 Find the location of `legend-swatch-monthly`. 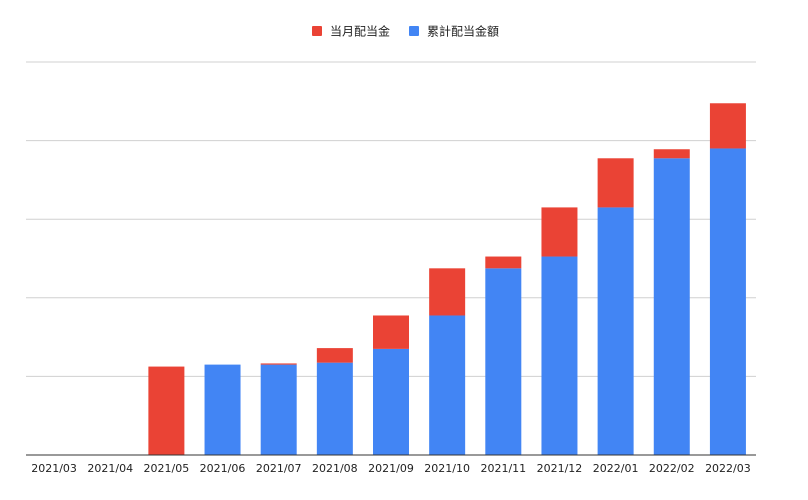

legend-swatch-monthly is located at coordinates (317, 31).